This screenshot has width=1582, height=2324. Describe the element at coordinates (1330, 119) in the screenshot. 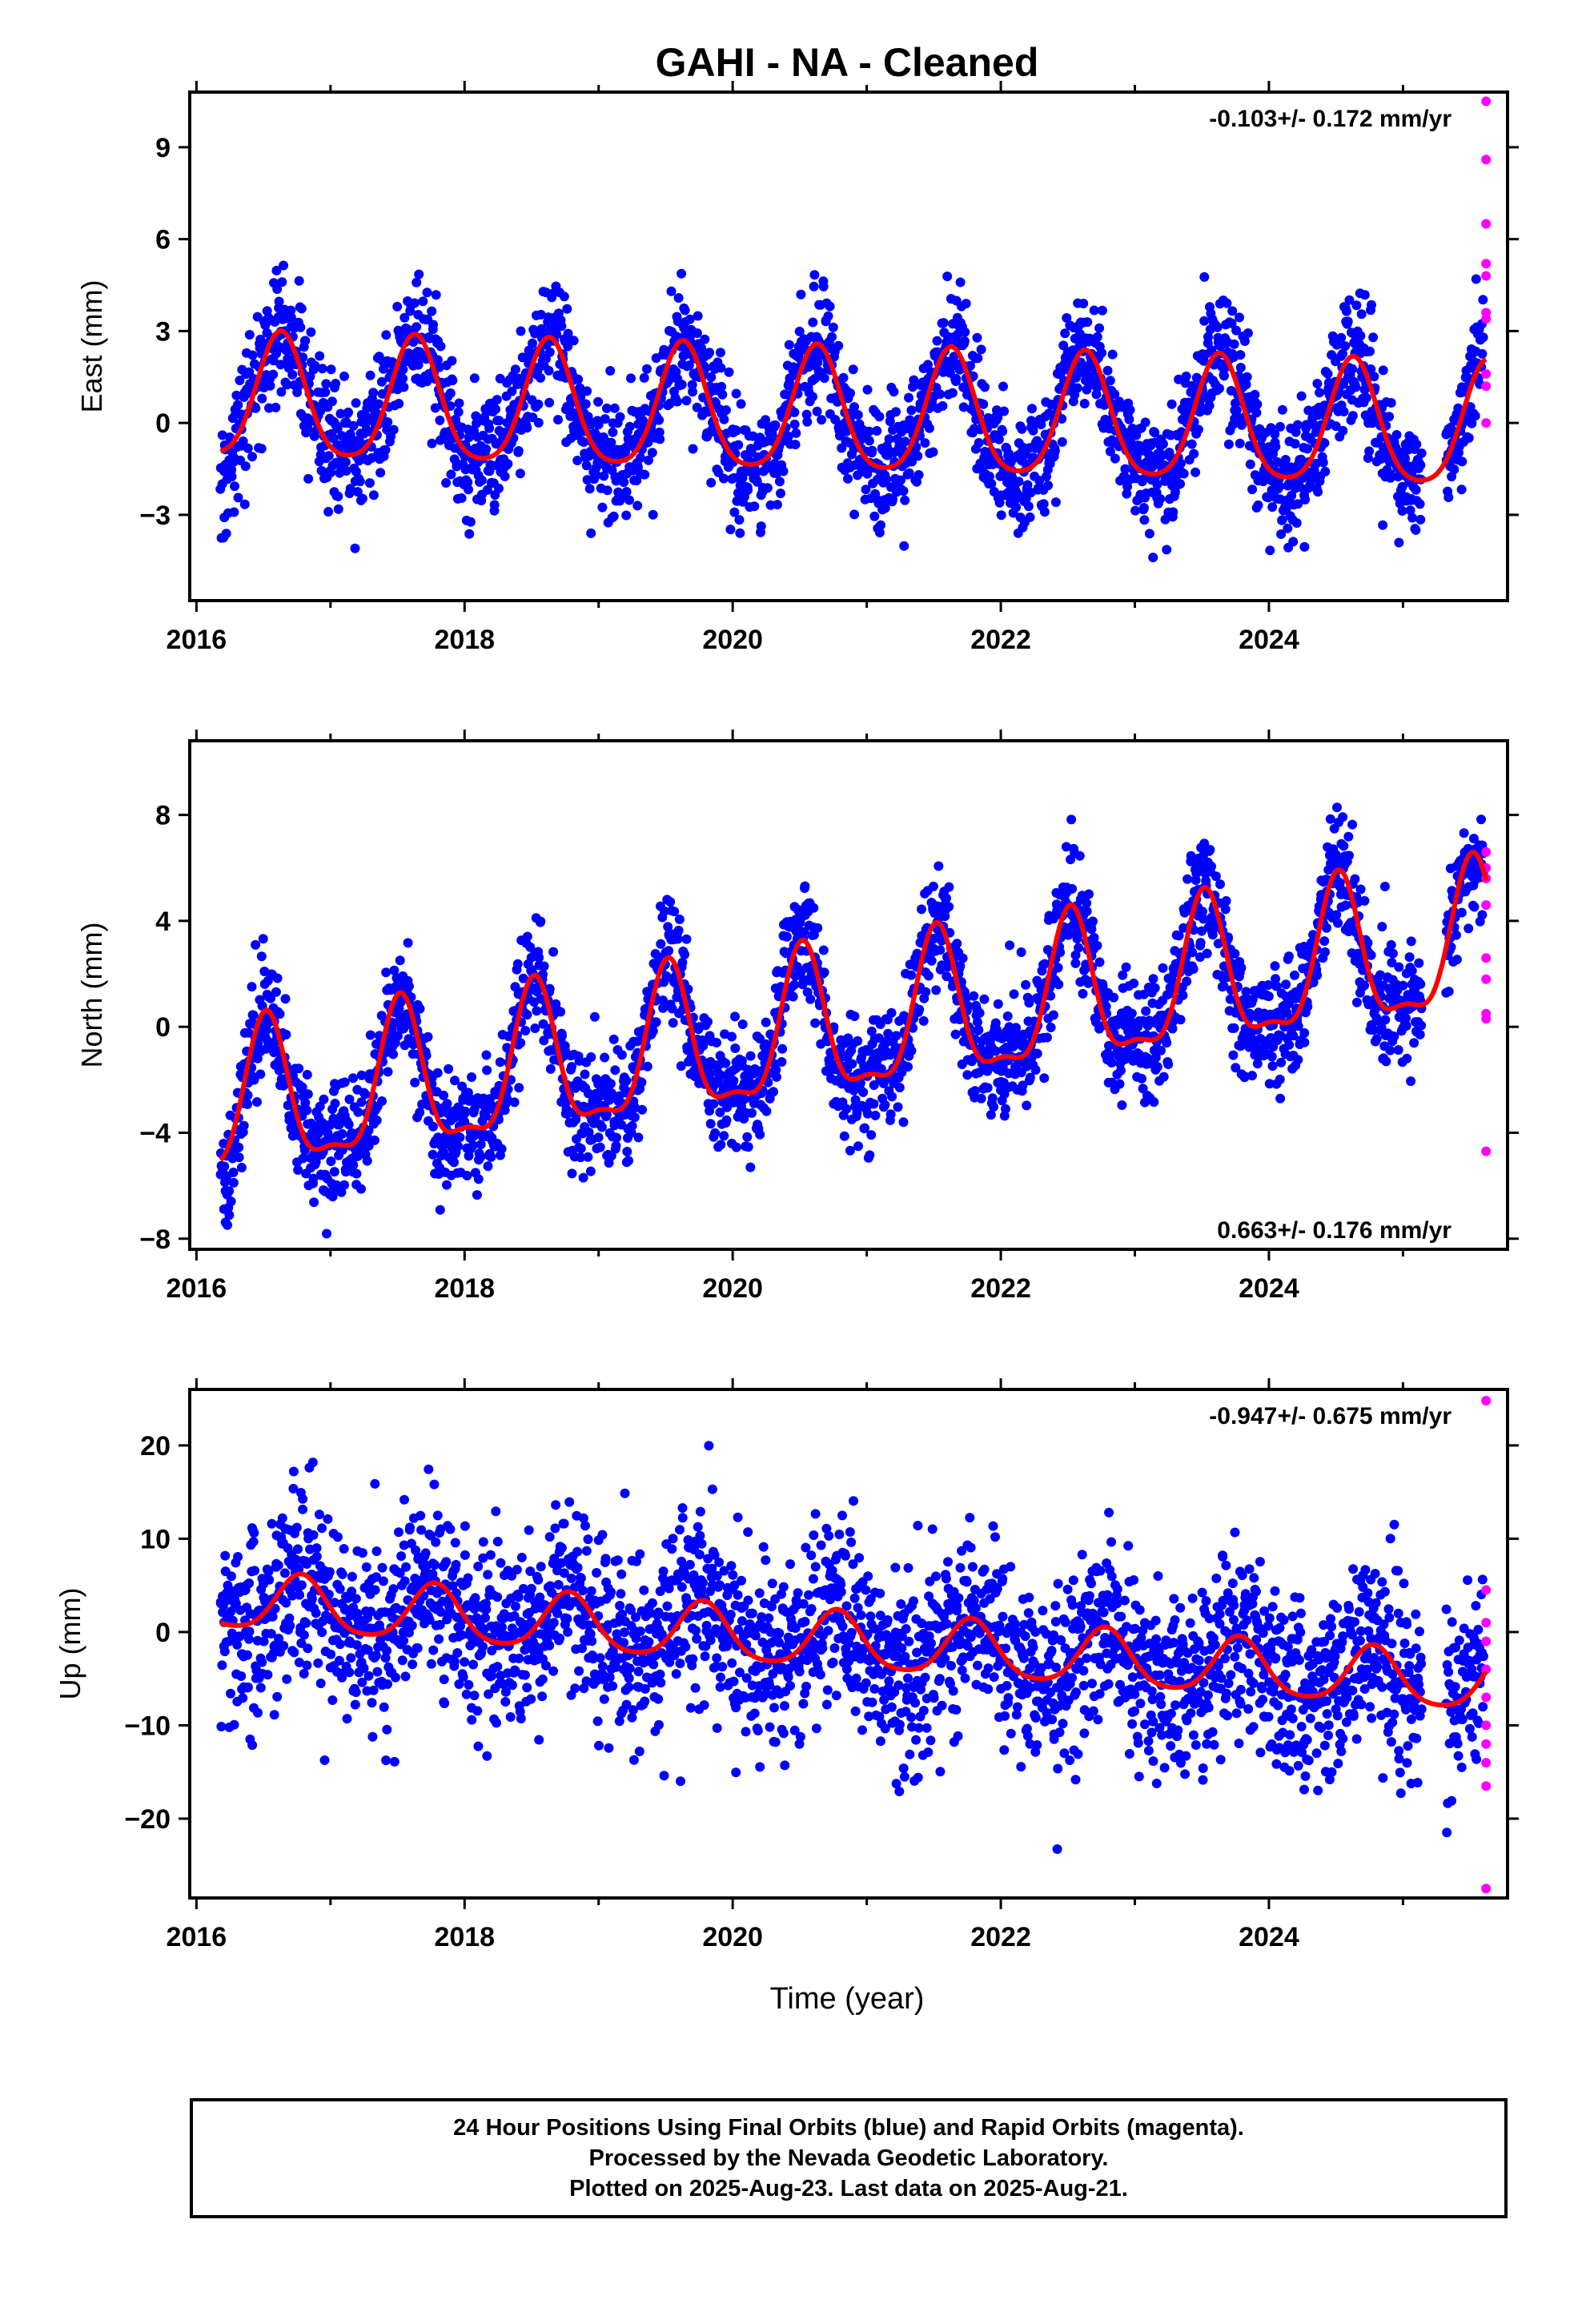

I see `velocity-annotation: -0.103+/- 0.172 mm/yr` at that location.